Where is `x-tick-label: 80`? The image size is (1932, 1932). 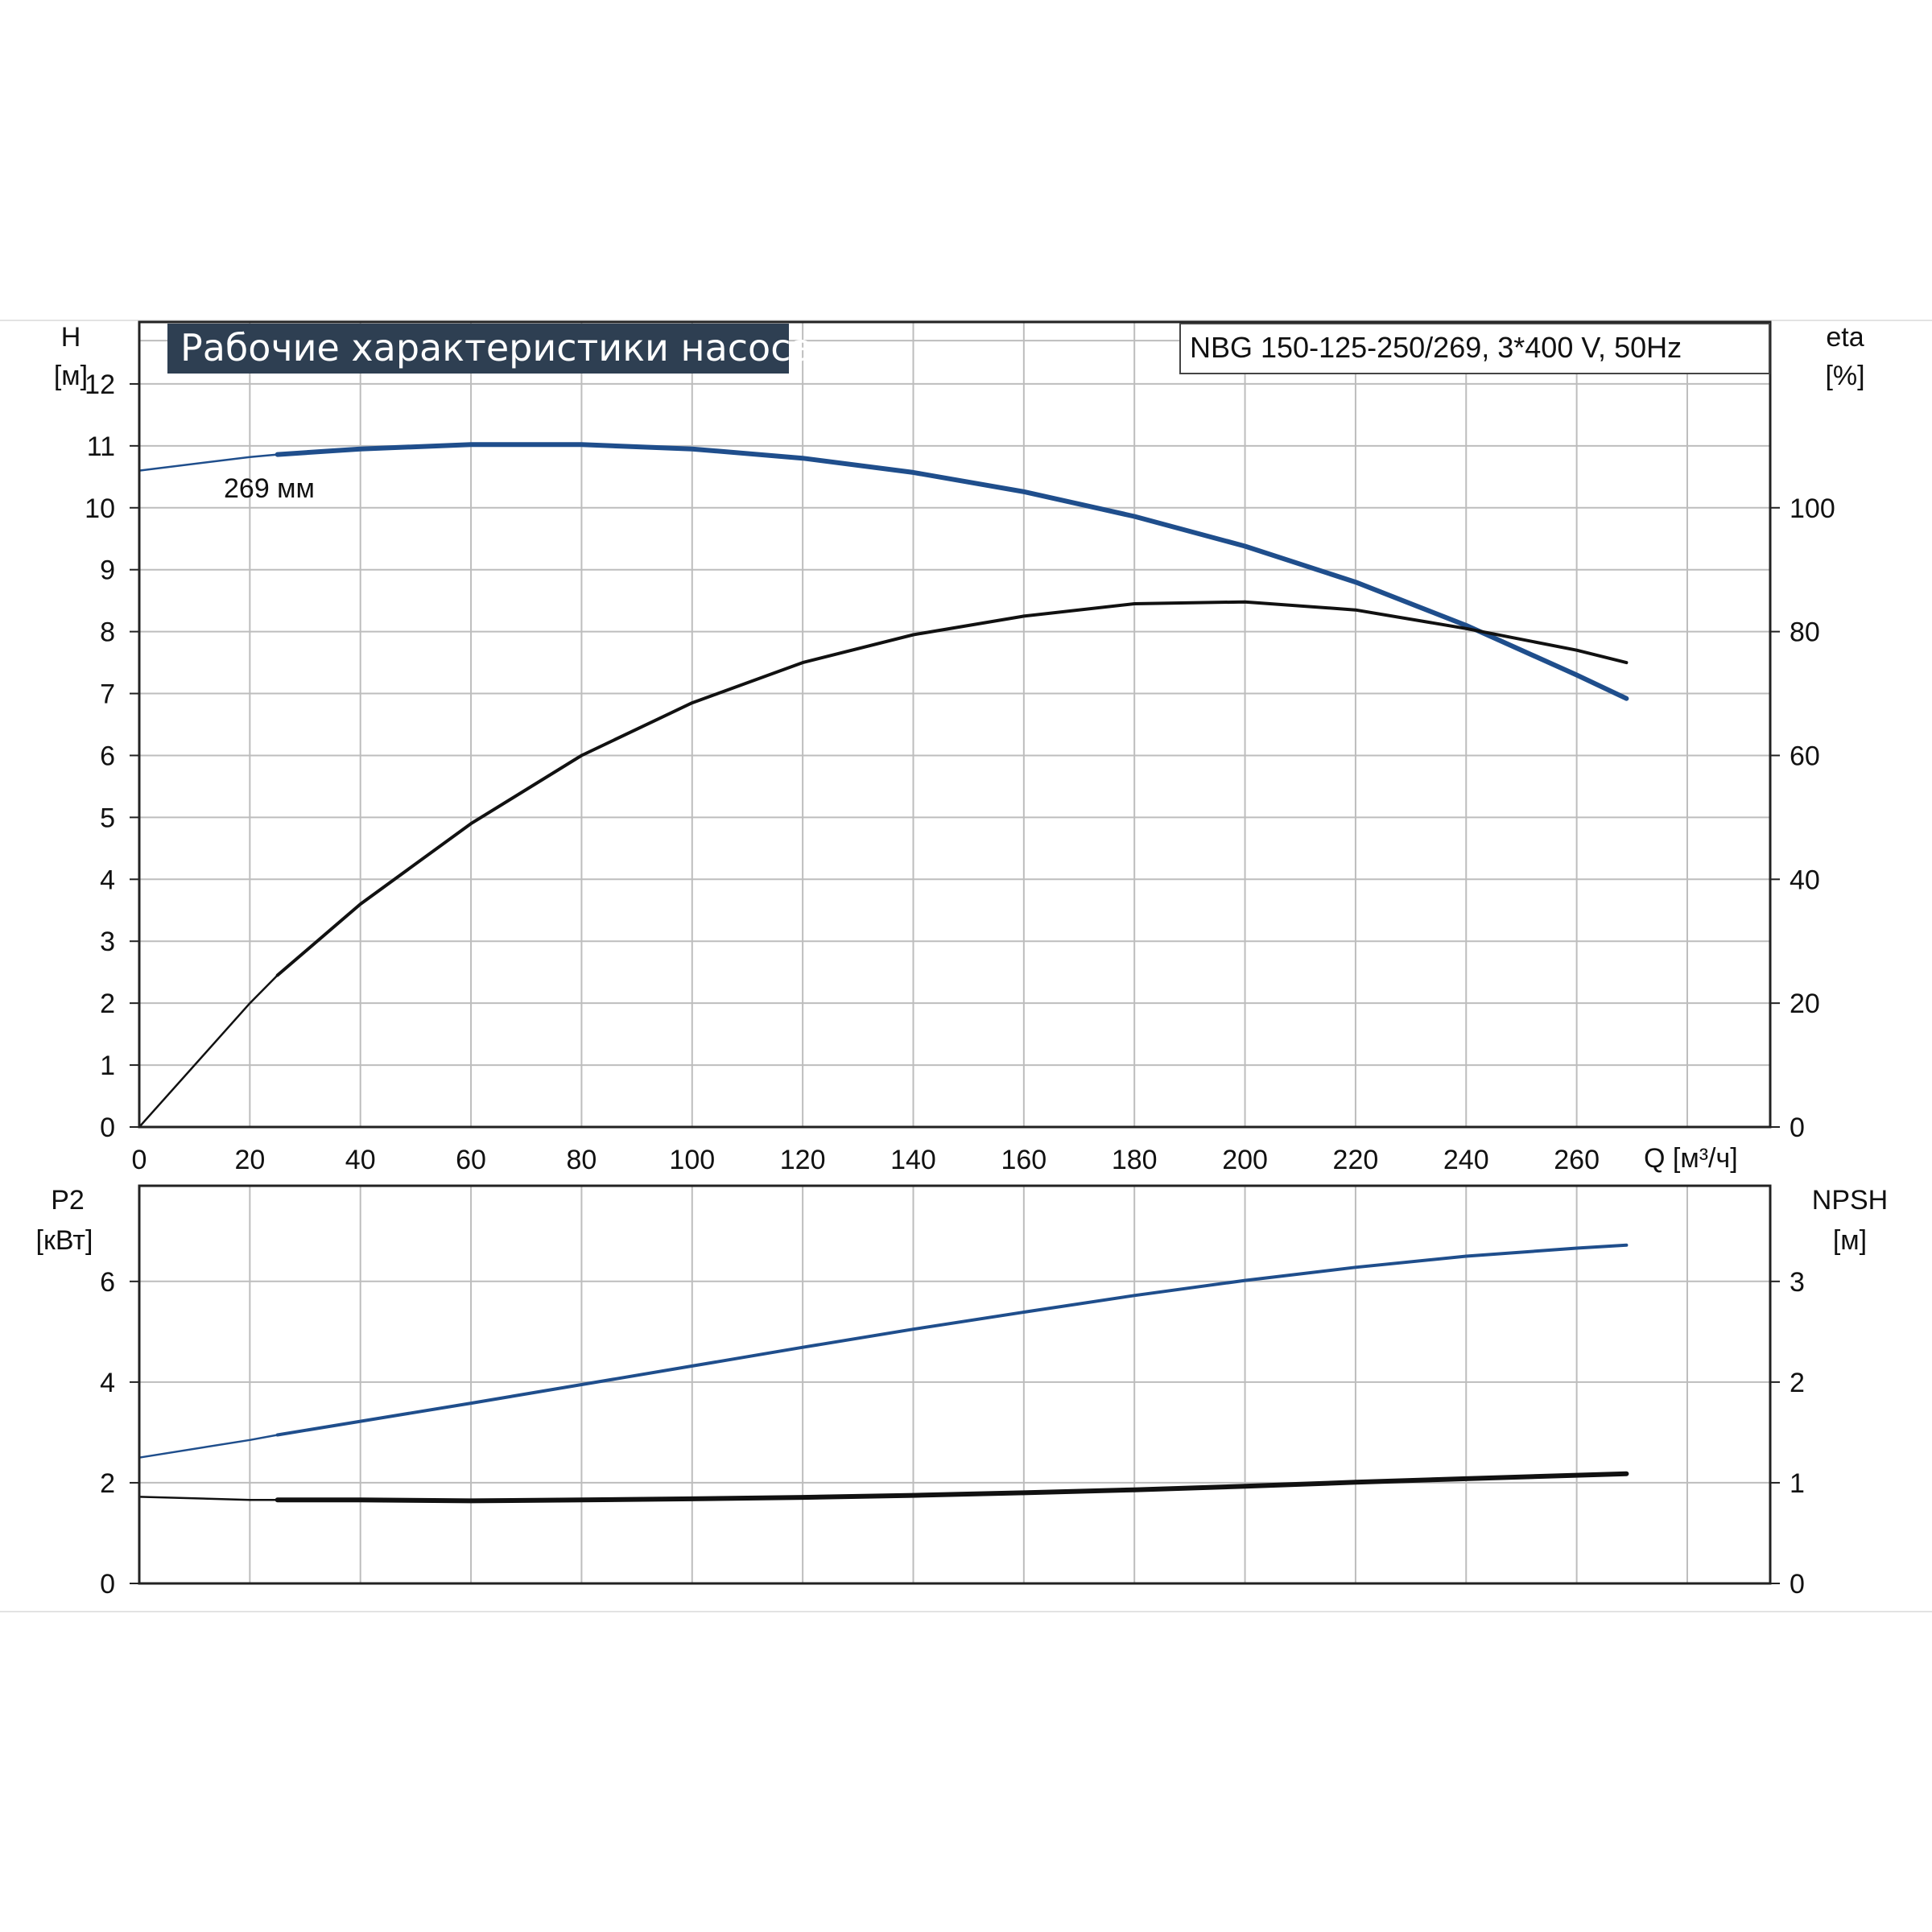
x-tick-label: 80 is located at coordinates (582, 1160).